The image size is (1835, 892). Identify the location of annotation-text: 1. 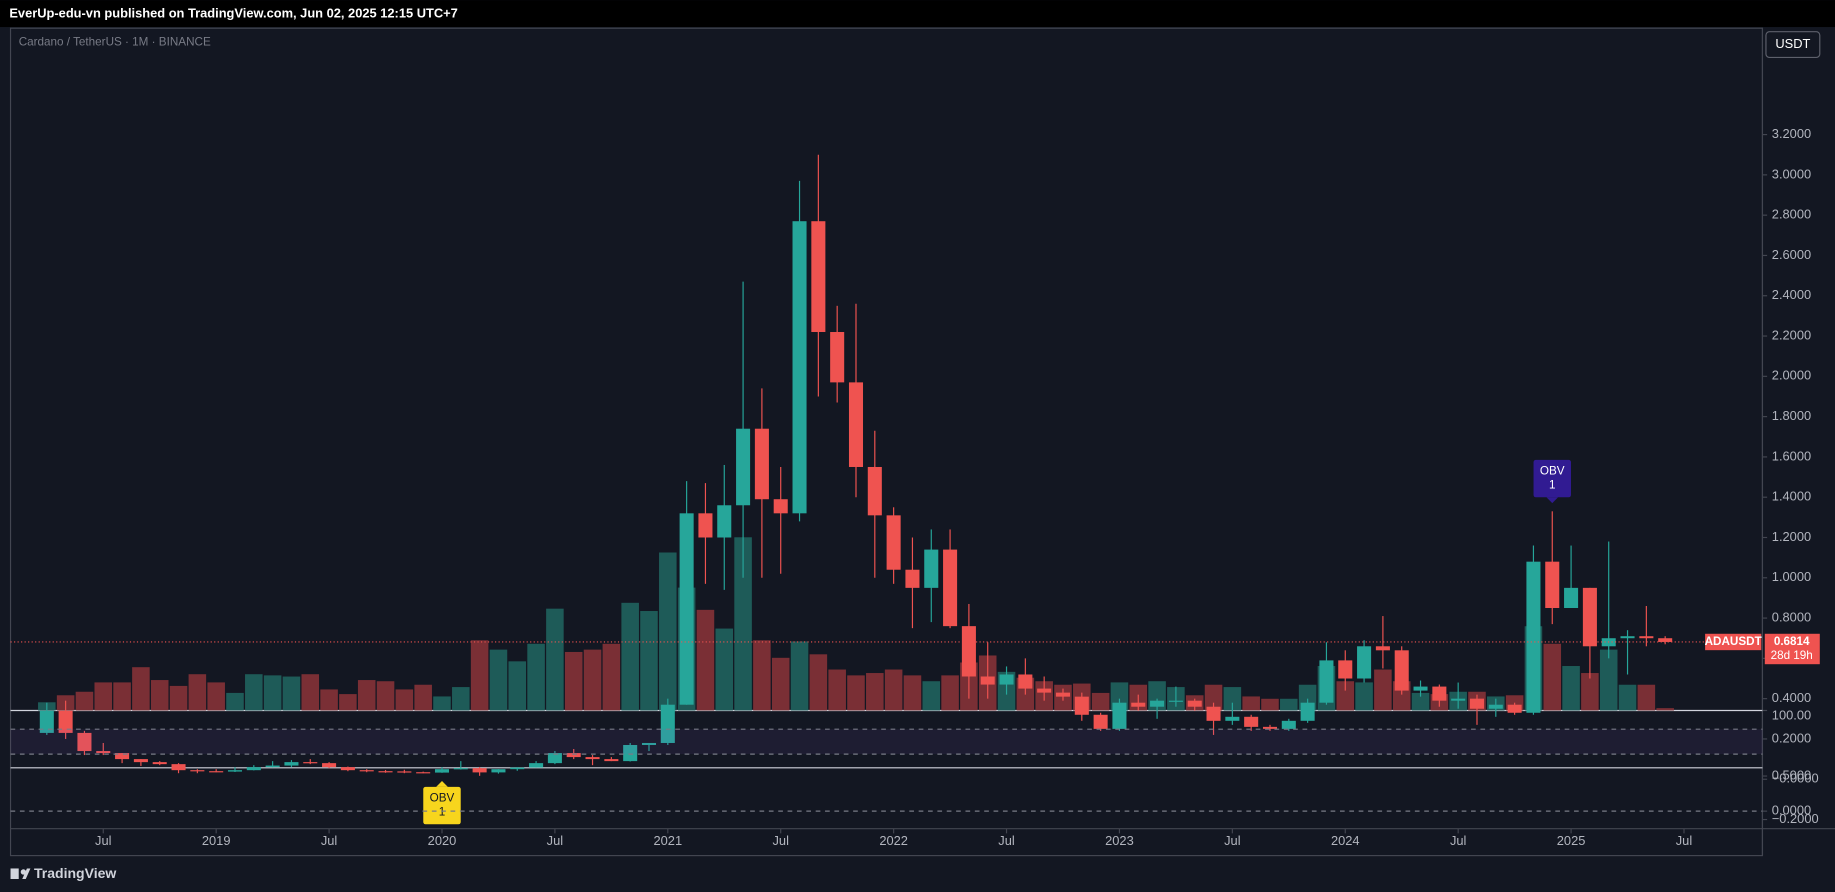
(1552, 485).